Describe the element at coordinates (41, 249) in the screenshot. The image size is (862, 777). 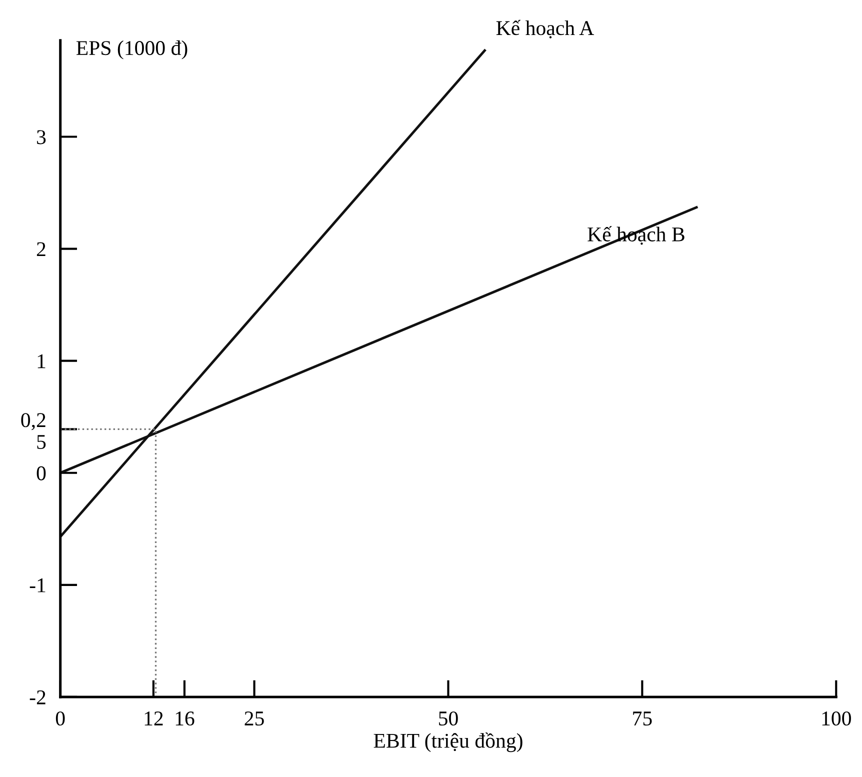
I see `y-tick-label: 2` at that location.